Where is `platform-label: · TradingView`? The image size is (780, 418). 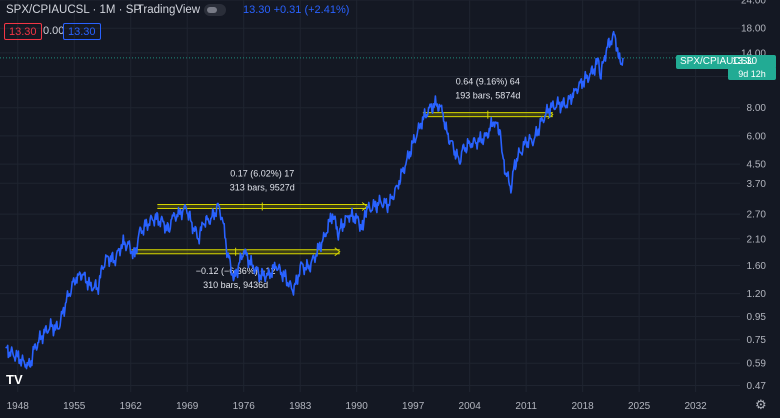
platform-label: · TradingView is located at coordinates (165, 10).